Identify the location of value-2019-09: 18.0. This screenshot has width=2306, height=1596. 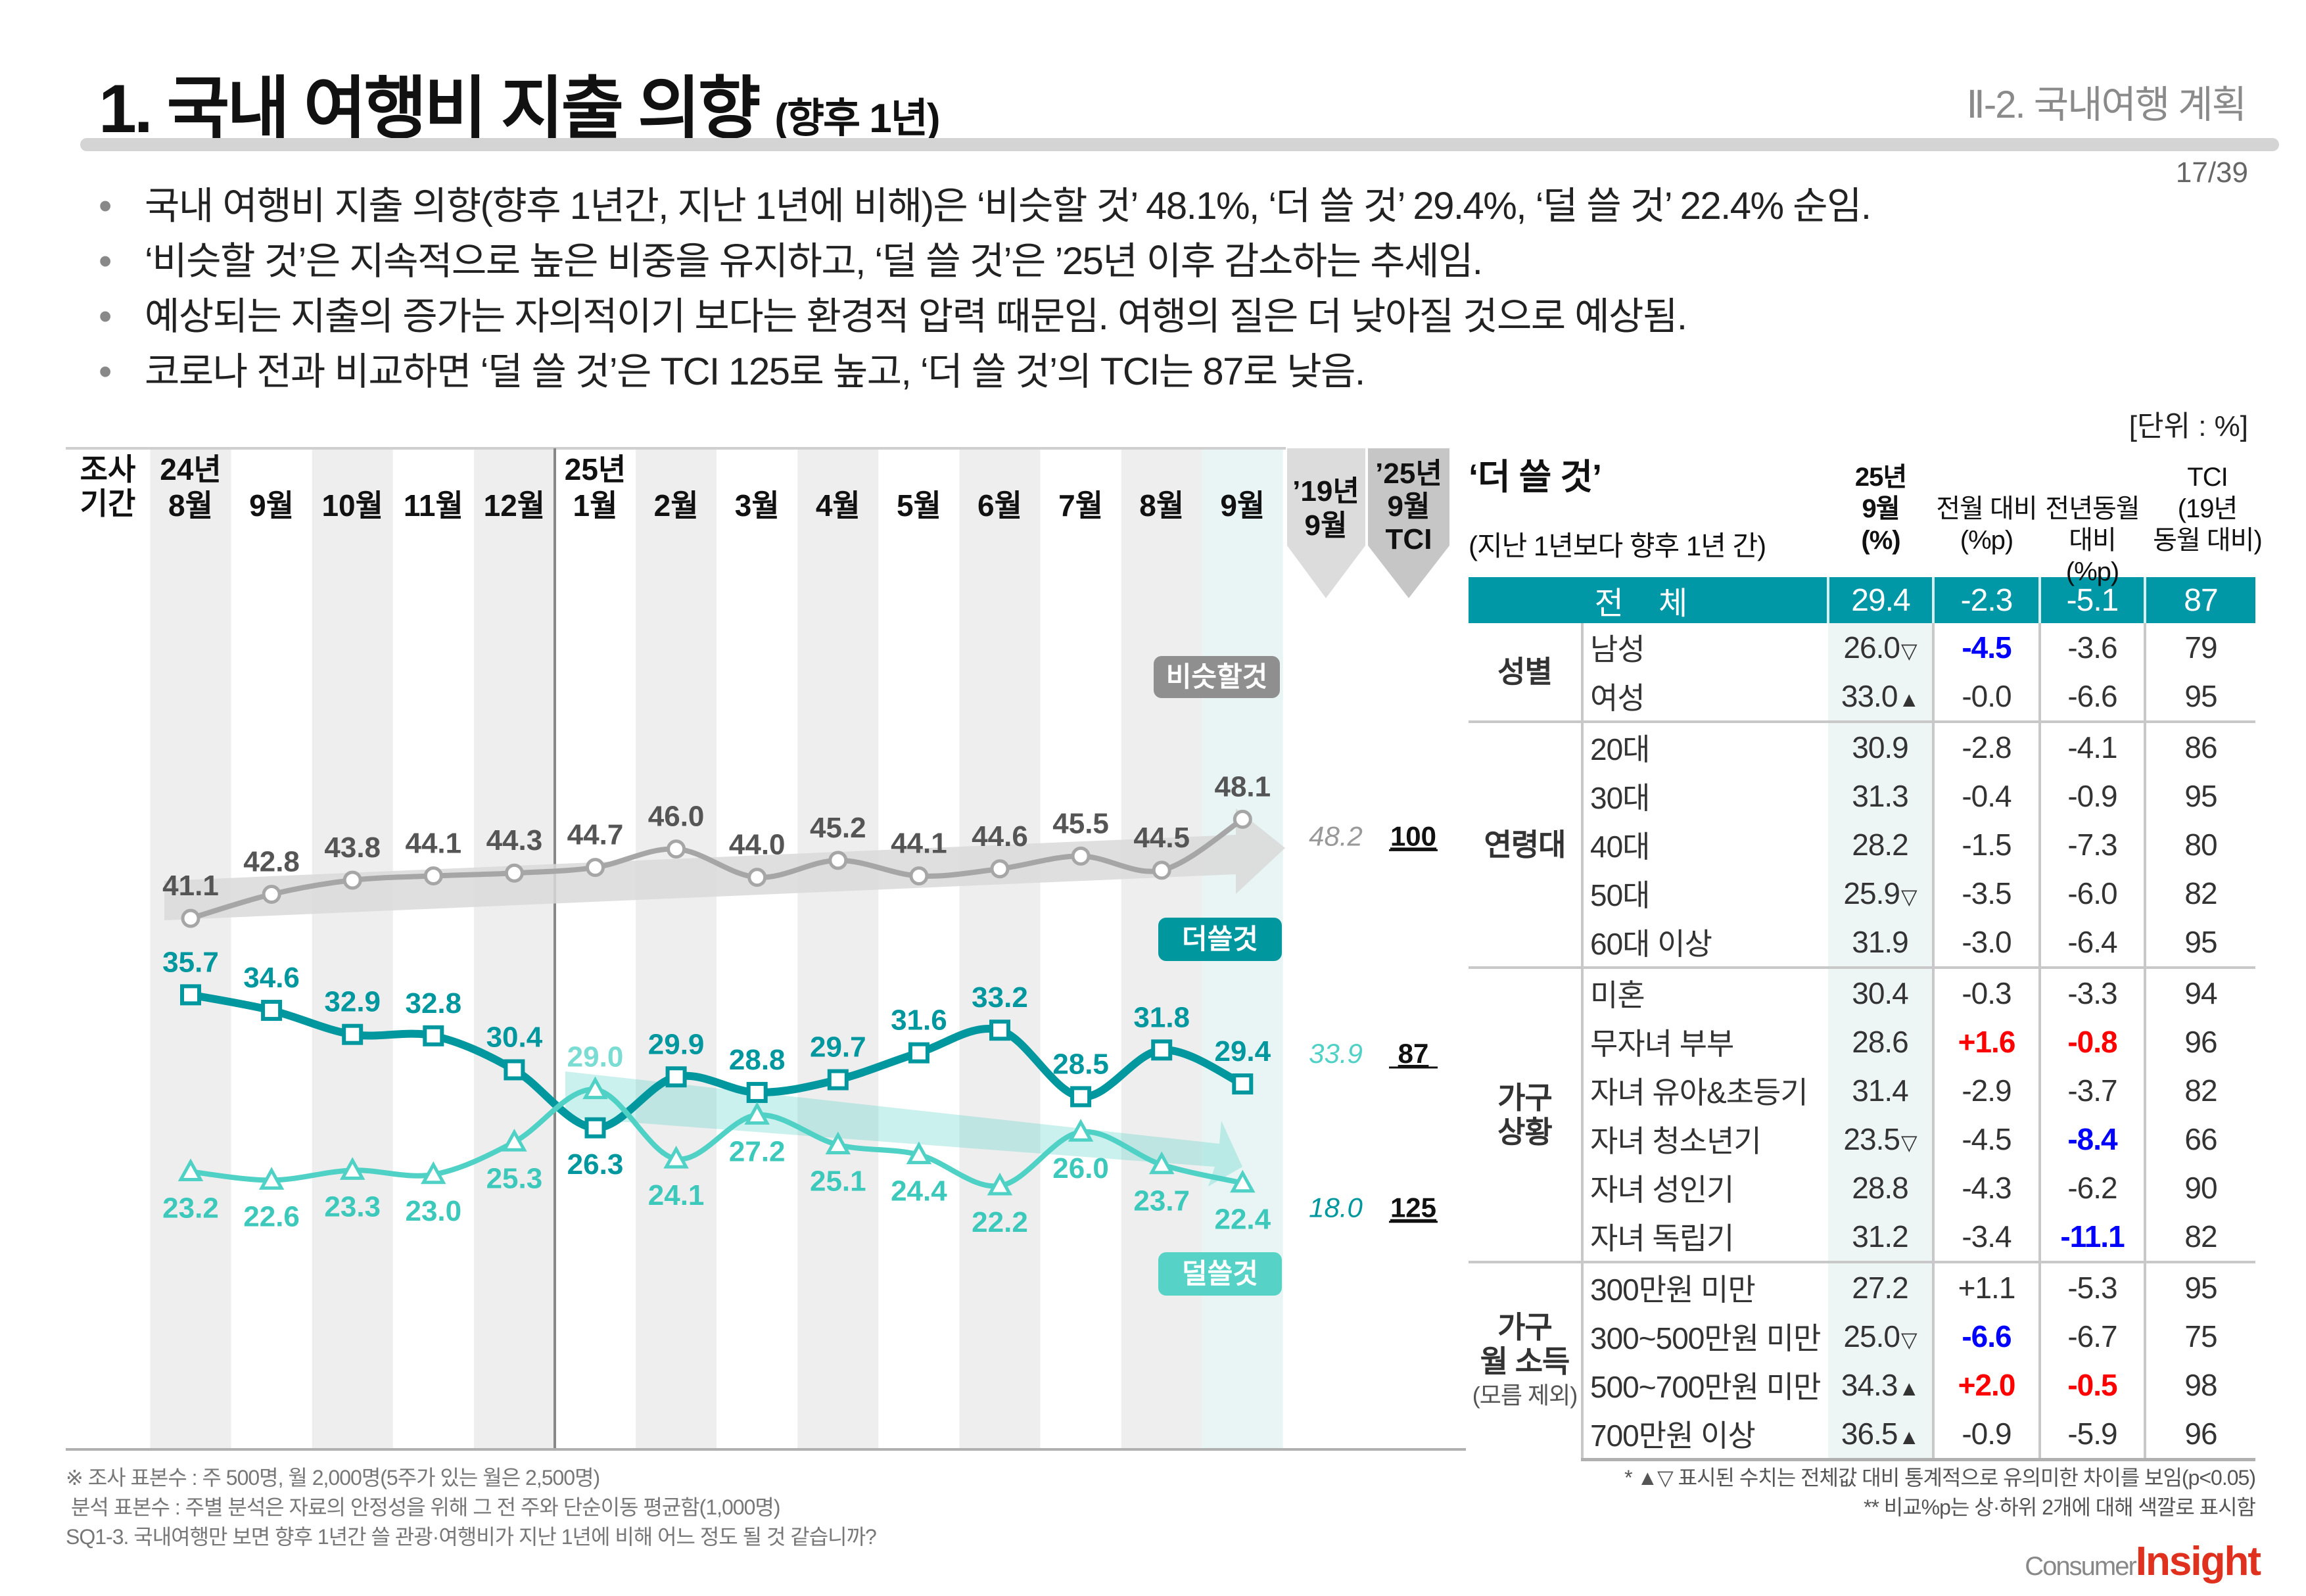
(1336, 1207).